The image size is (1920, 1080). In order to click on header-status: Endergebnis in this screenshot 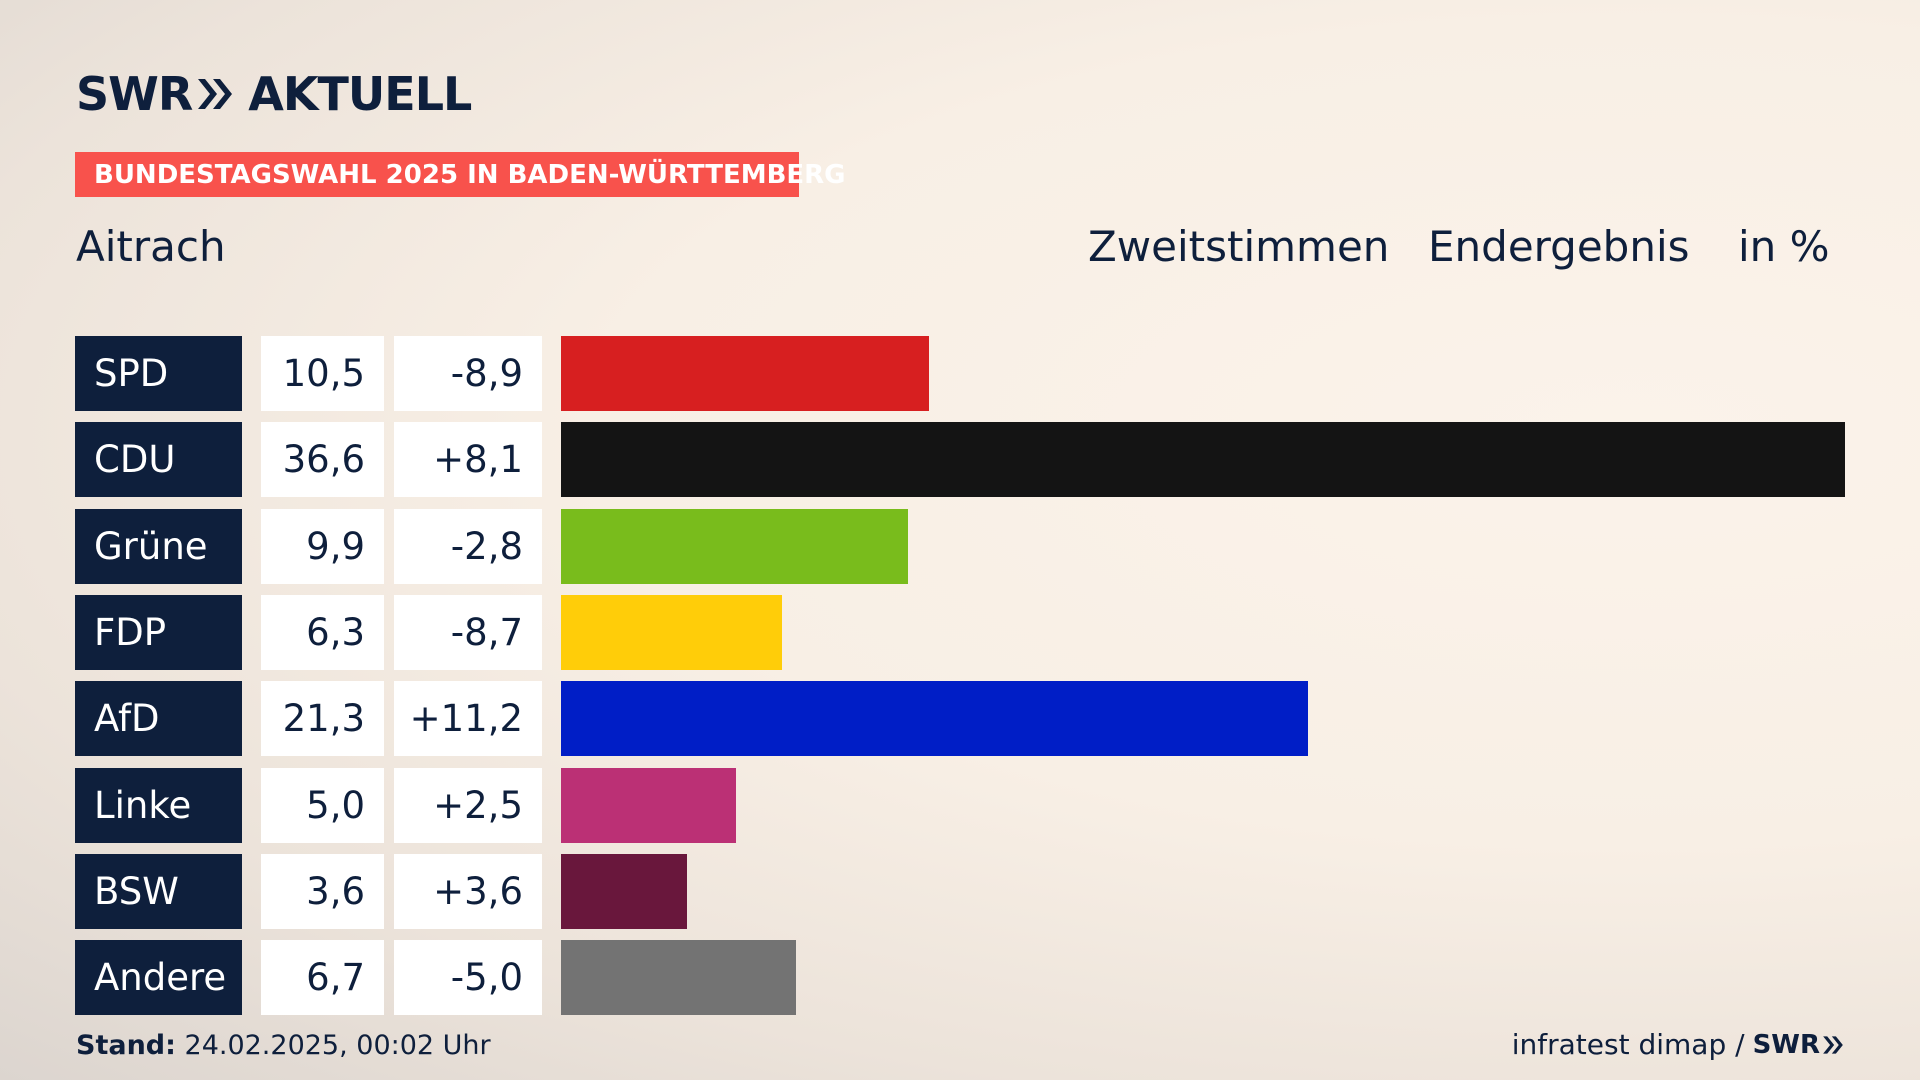, I will do `click(1559, 246)`.